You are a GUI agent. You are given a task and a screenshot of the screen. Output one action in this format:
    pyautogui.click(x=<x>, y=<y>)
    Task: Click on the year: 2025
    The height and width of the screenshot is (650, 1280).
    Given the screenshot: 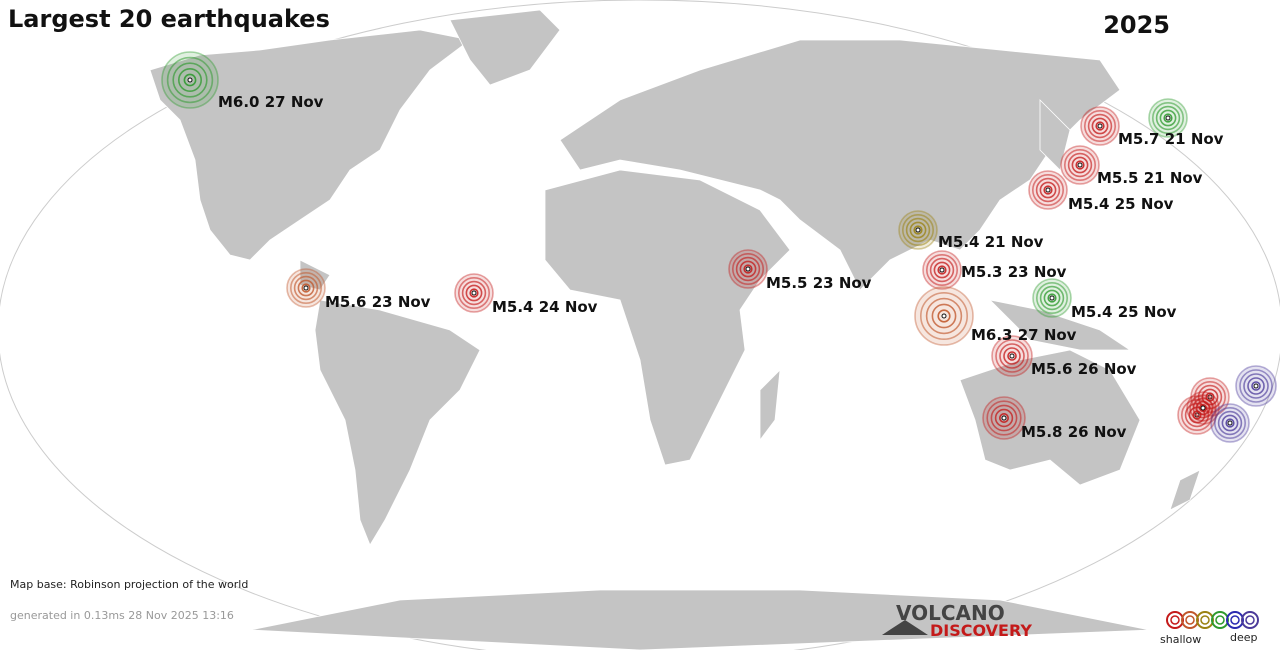 What is the action you would take?
    pyautogui.click(x=1136, y=25)
    